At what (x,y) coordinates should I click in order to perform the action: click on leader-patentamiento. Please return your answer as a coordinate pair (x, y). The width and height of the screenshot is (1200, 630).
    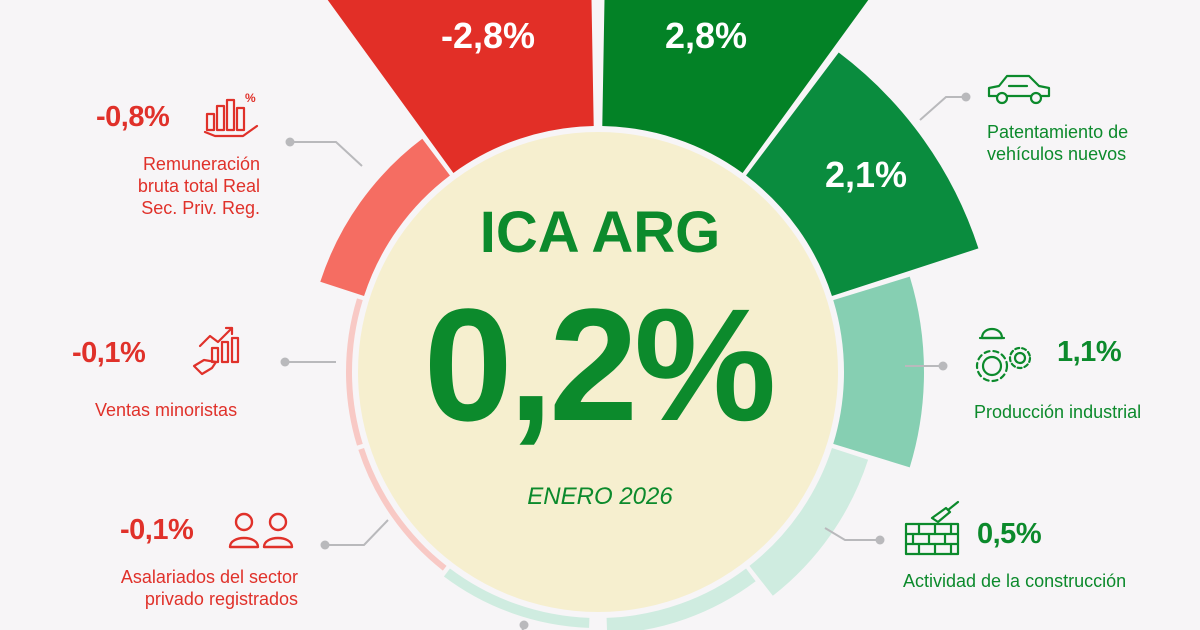
    Looking at the image, I should click on (942, 108).